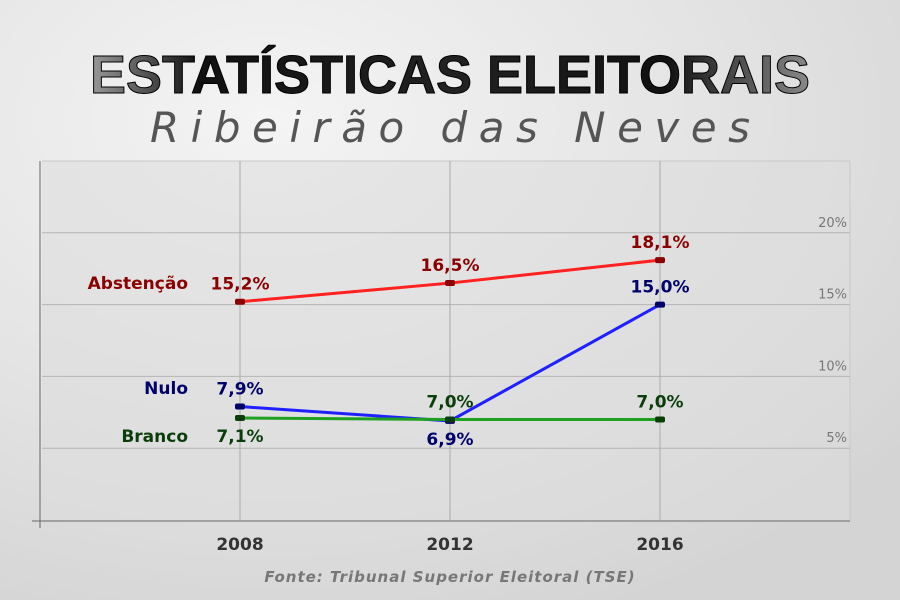 Image resolution: width=900 pixels, height=600 pixels. Describe the element at coordinates (166, 389) in the screenshot. I see `series-name-label: Nulo` at that location.